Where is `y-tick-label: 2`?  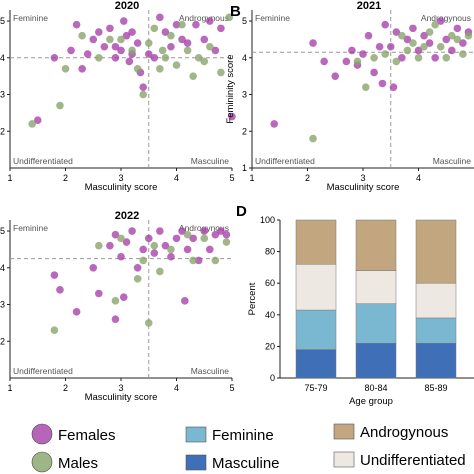
y-tick-label: 2 is located at coordinates (244, 131).